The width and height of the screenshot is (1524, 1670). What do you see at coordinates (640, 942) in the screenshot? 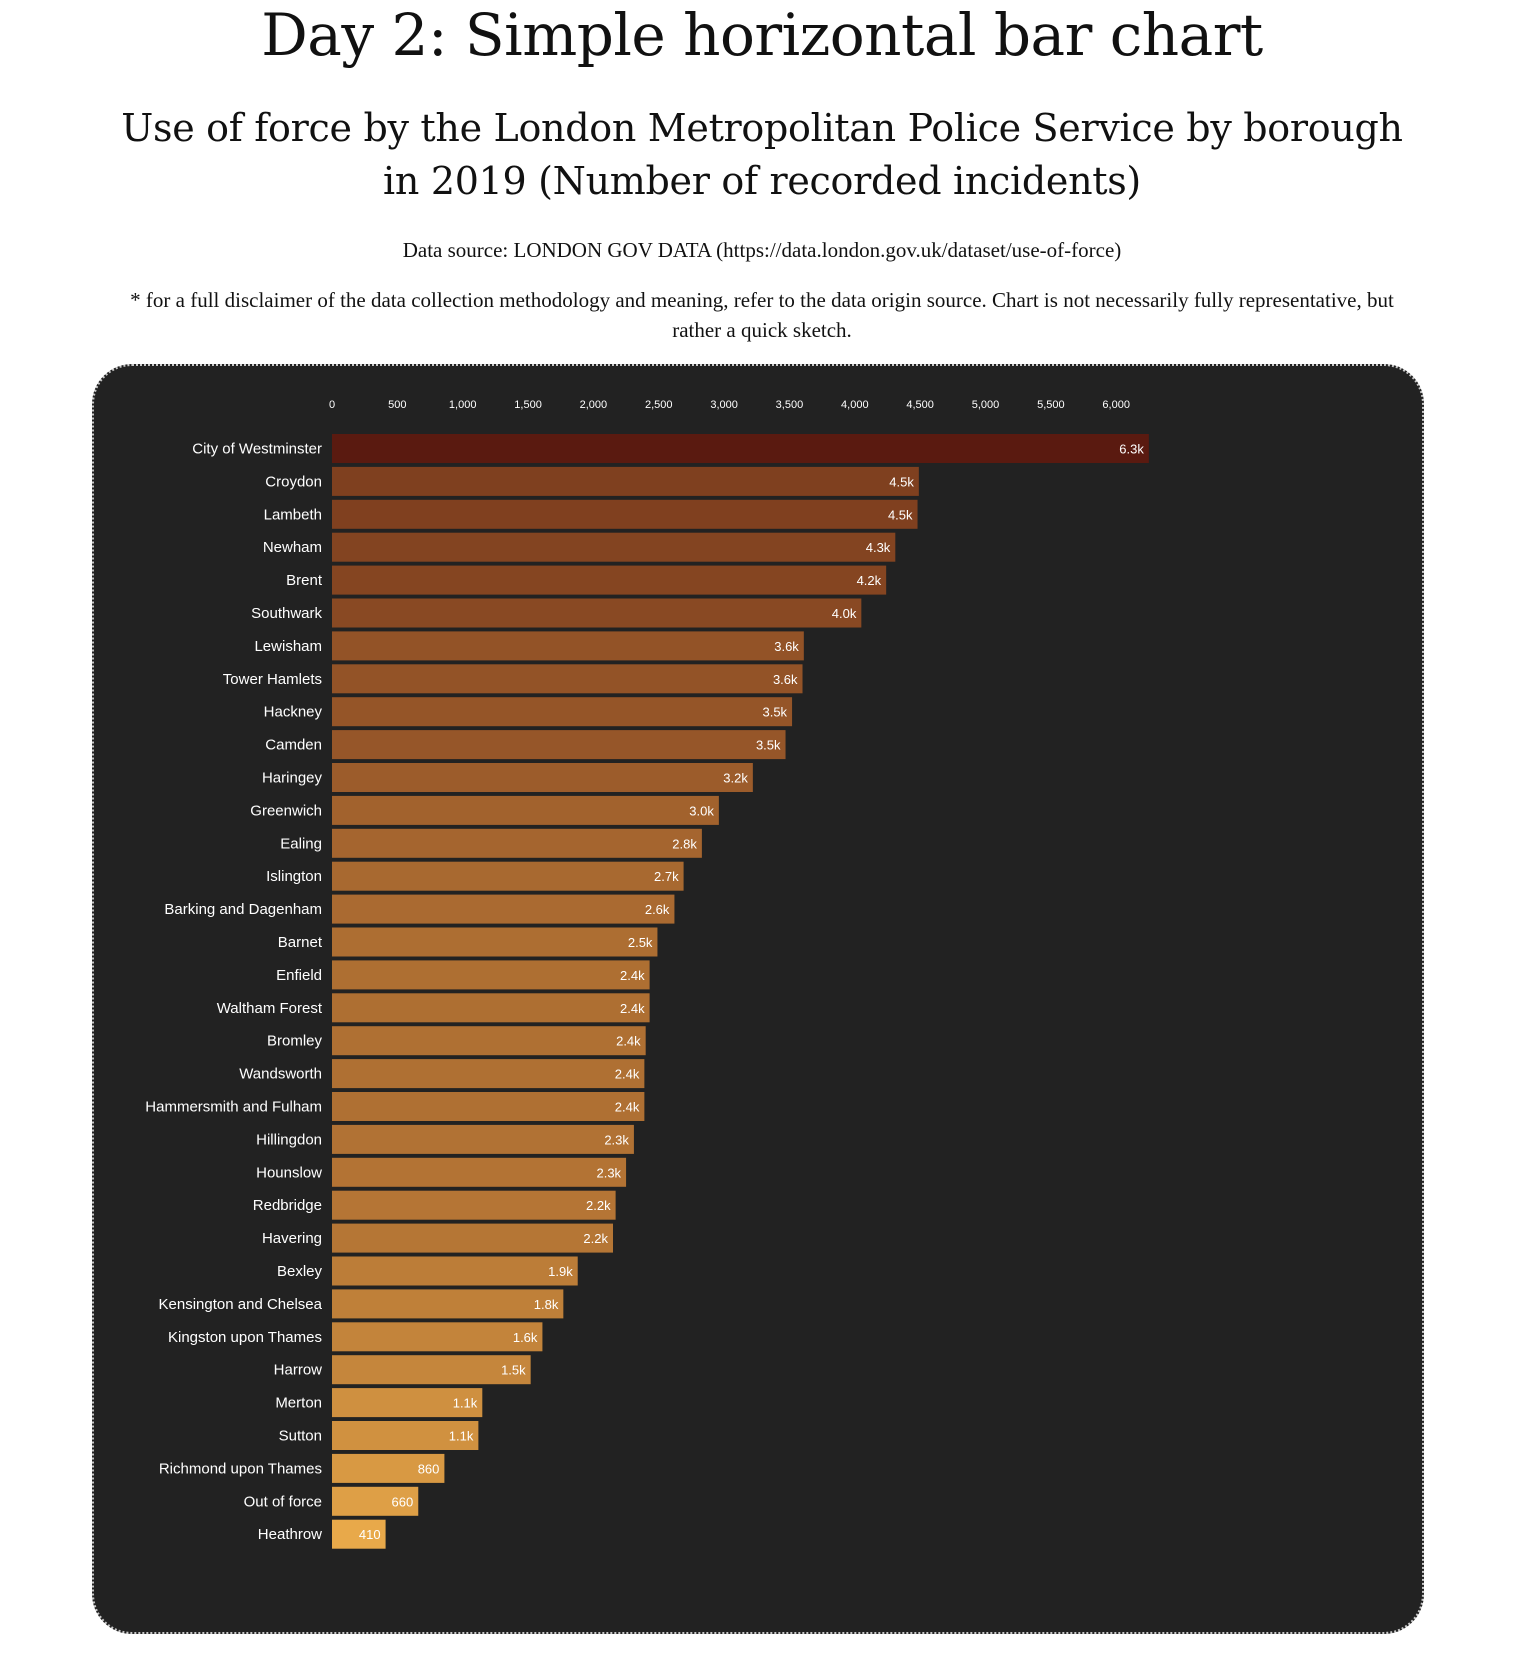
I see `value-label: 2.5k` at bounding box center [640, 942].